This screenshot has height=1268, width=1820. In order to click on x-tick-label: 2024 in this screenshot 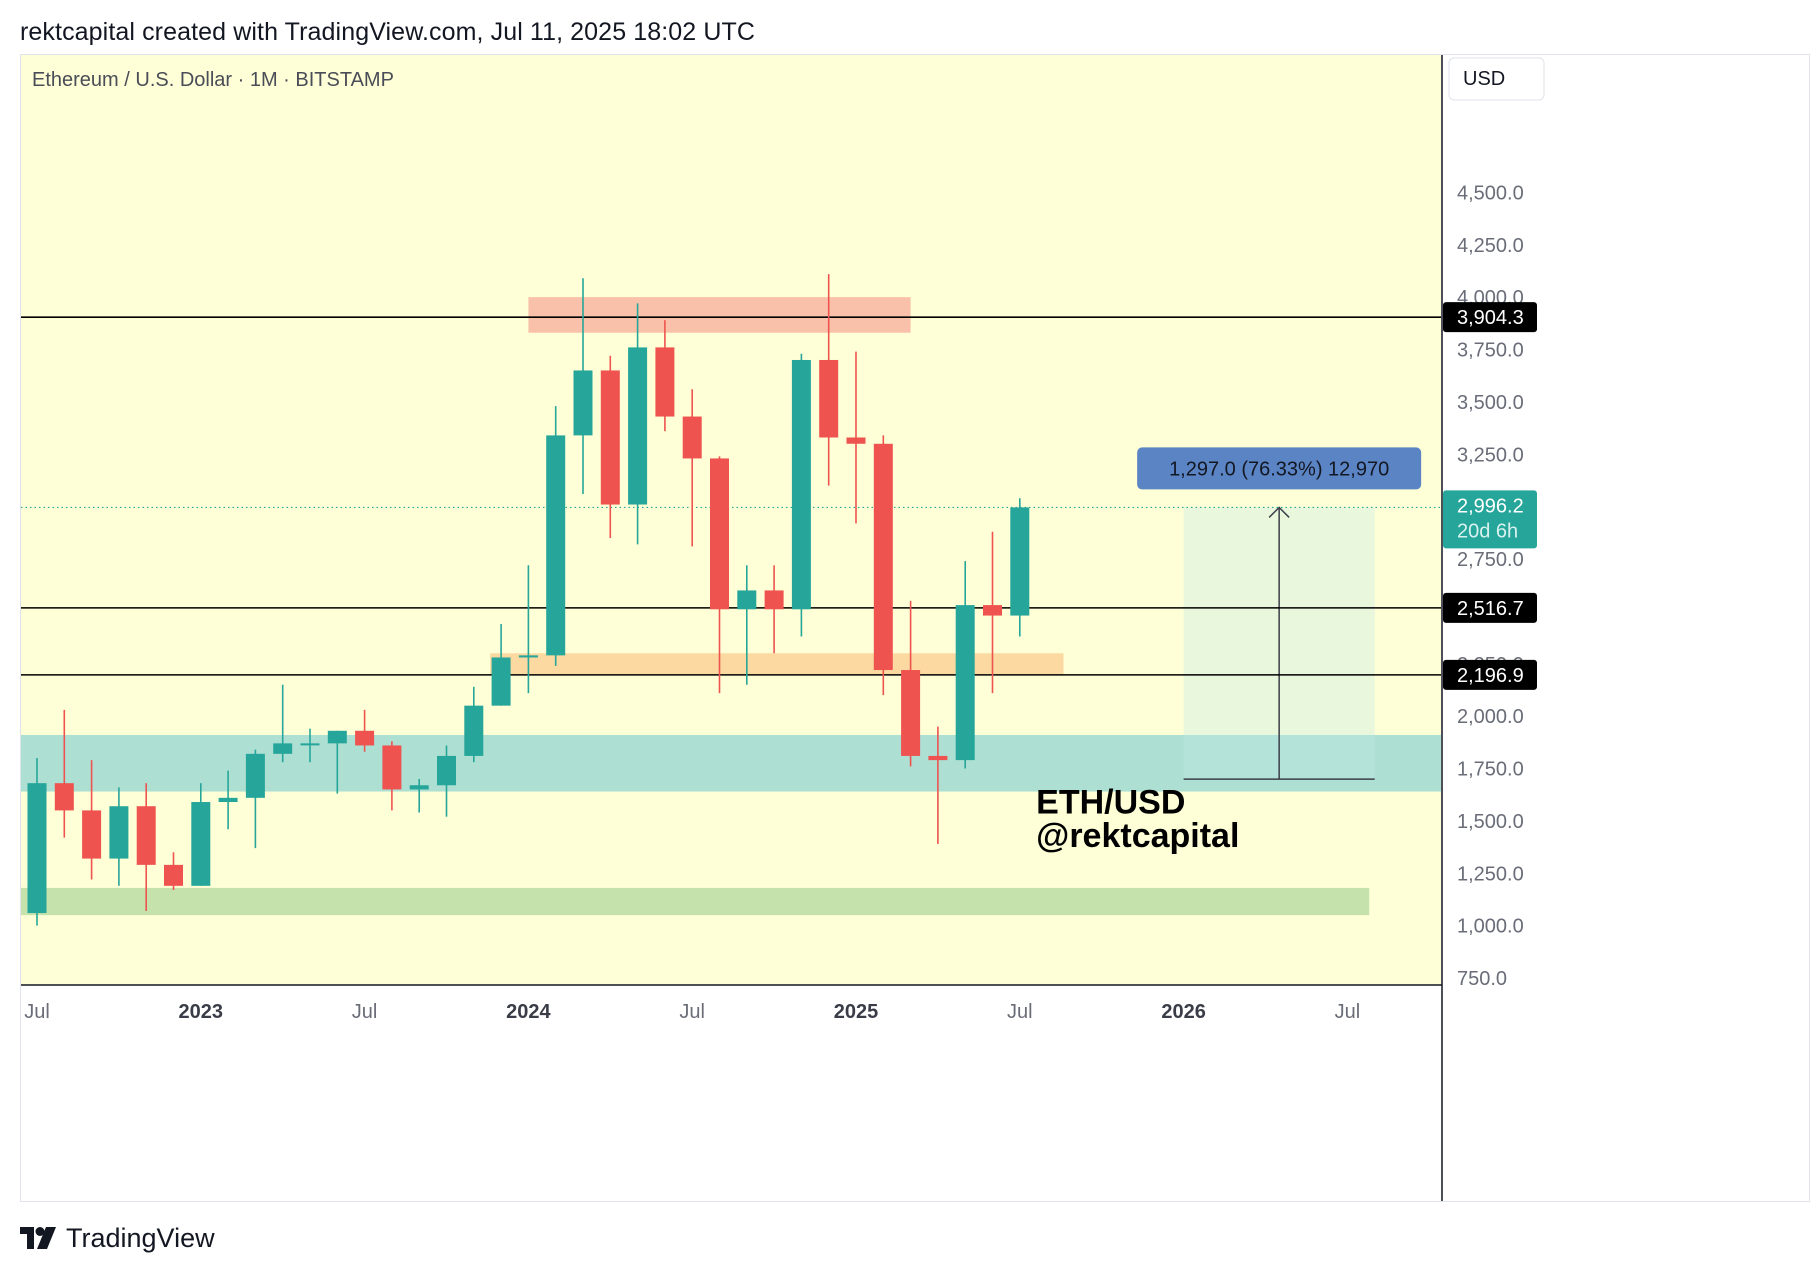, I will do `click(528, 1012)`.